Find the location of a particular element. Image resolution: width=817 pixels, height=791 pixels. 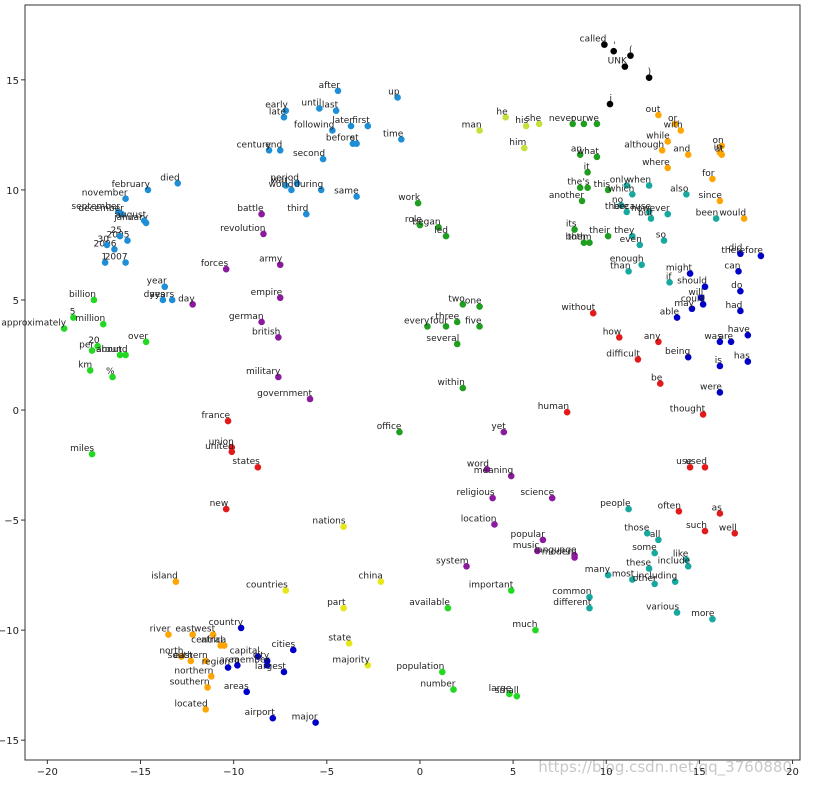

point-label: cities is located at coordinates (284, 645).